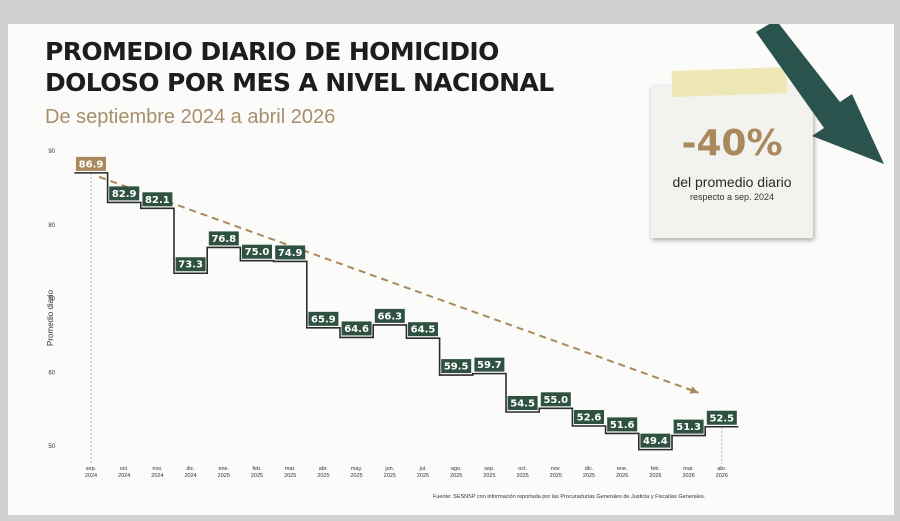 This screenshot has height=521, width=900. What do you see at coordinates (694, 390) in the screenshot?
I see `trend-arrowhead` at bounding box center [694, 390].